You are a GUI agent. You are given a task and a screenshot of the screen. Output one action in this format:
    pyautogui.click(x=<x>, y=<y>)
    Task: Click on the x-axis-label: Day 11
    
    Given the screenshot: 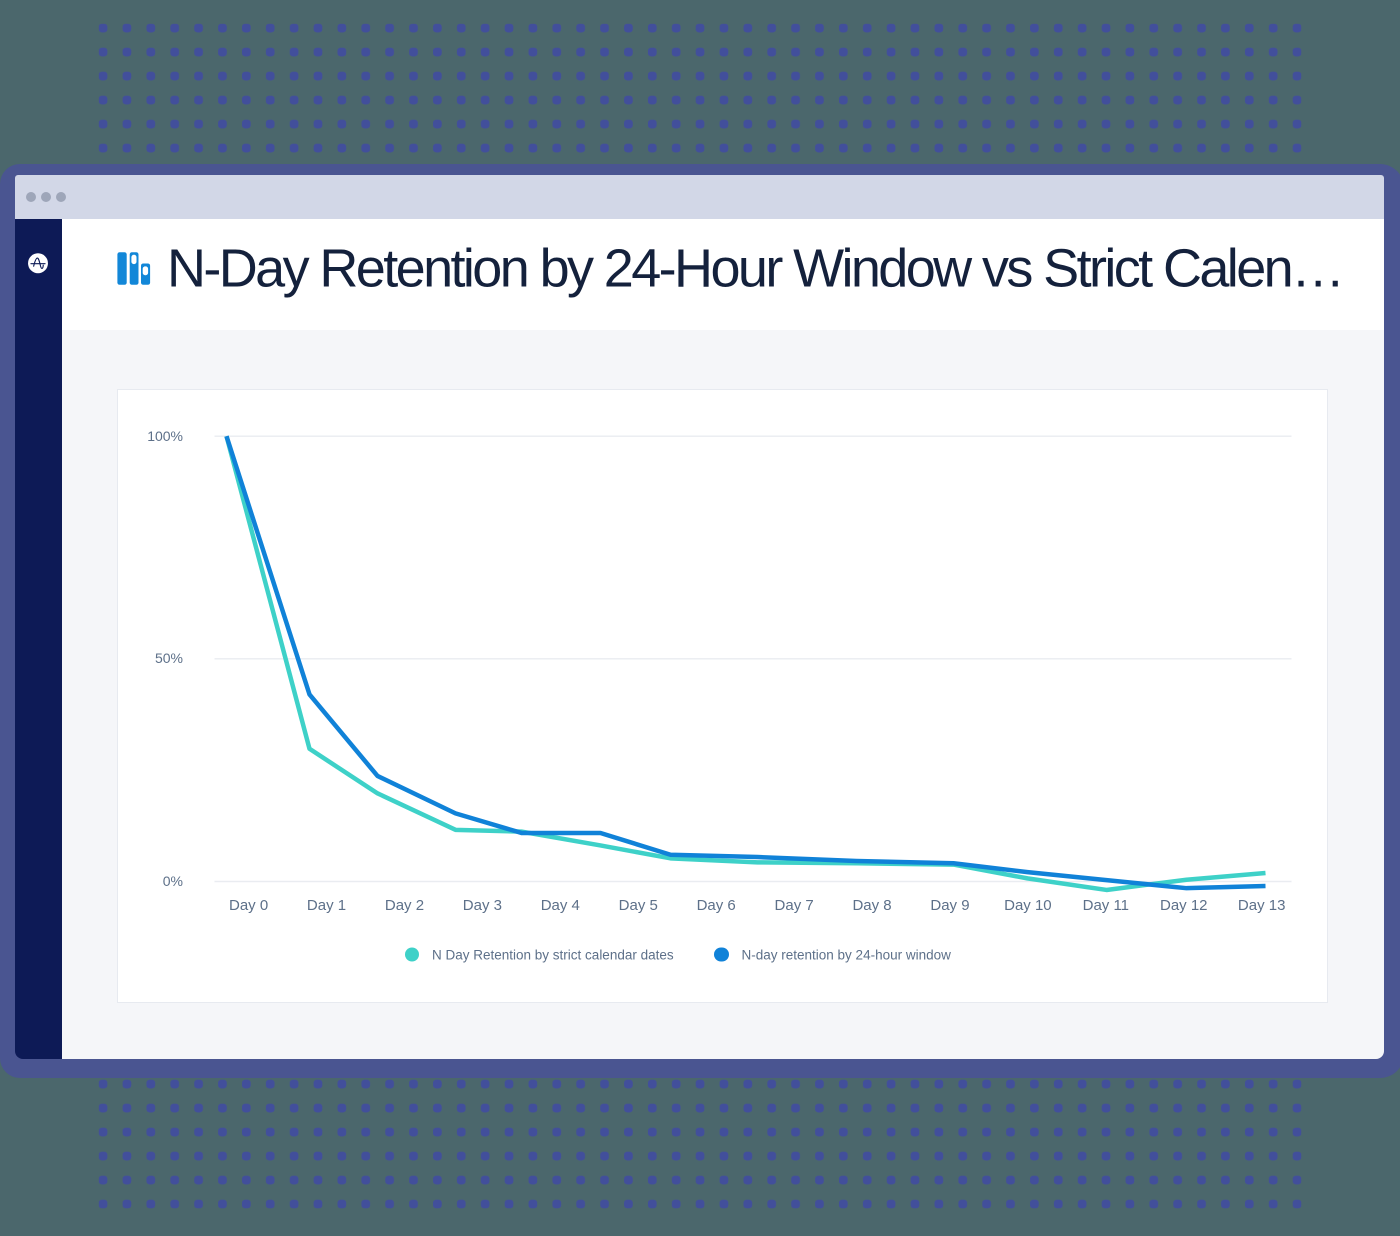 What is the action you would take?
    pyautogui.click(x=1106, y=905)
    